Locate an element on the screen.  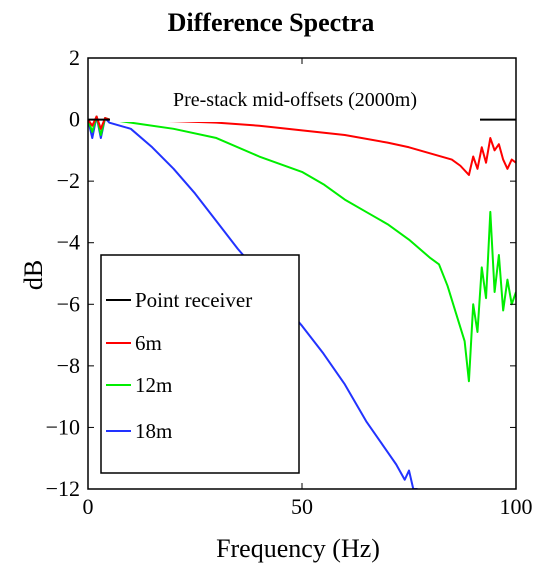
legend-entry-12m: 12m is located at coordinates (139, 385).